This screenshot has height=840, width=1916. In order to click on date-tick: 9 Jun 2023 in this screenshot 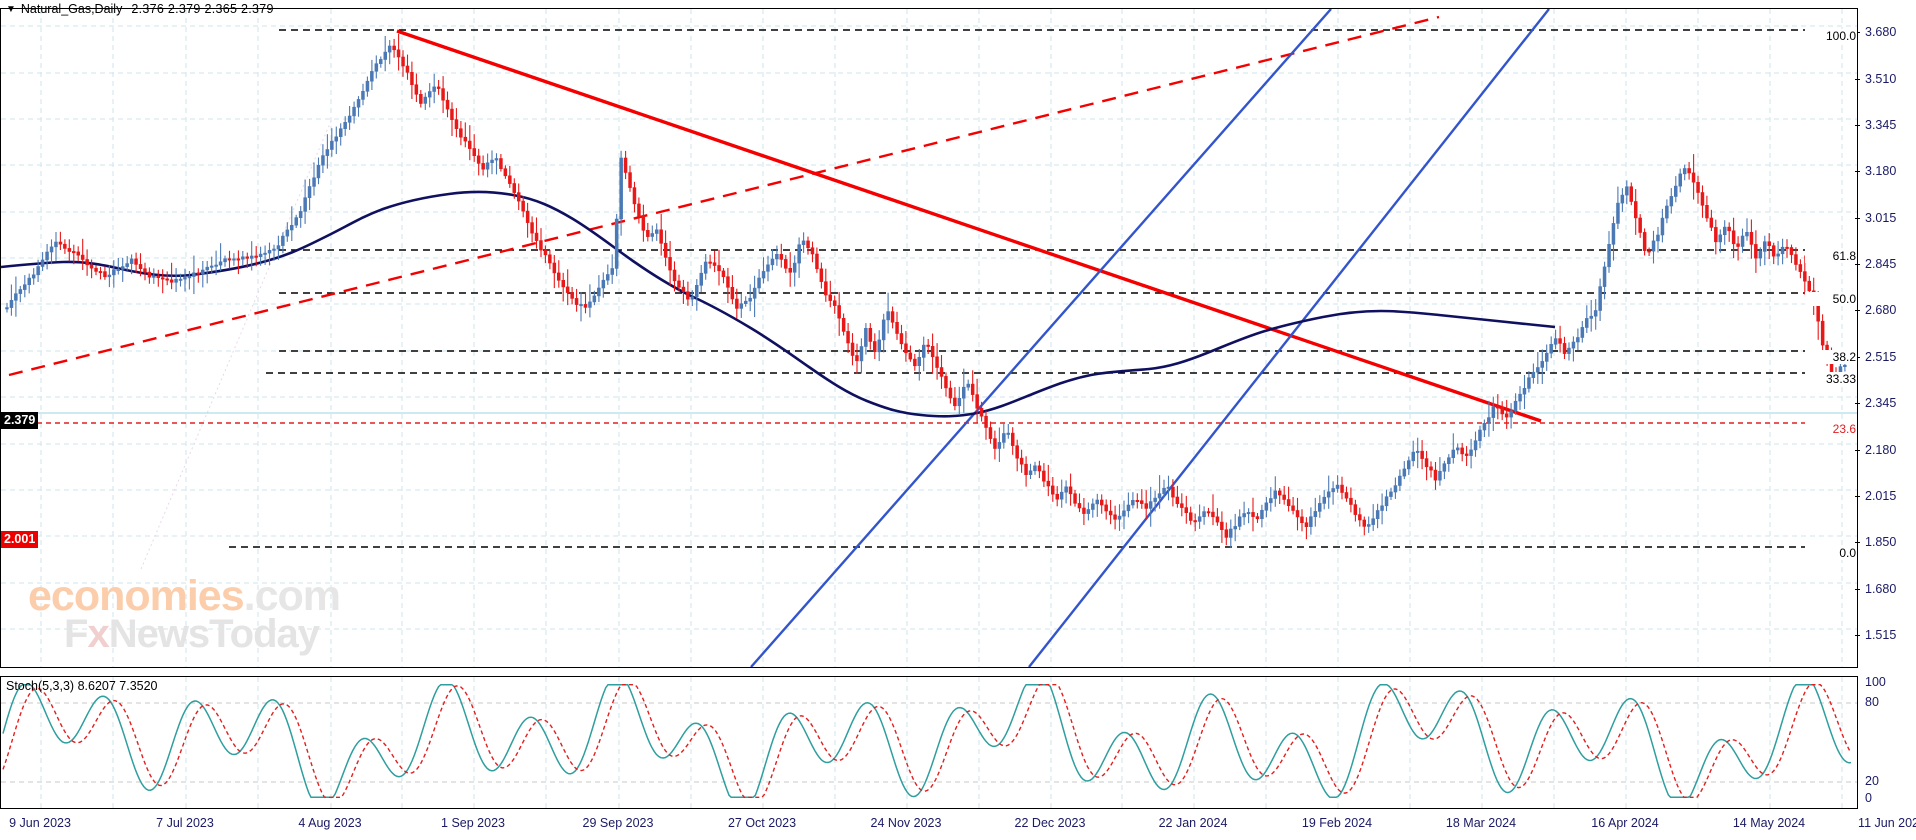, I will do `click(40, 823)`.